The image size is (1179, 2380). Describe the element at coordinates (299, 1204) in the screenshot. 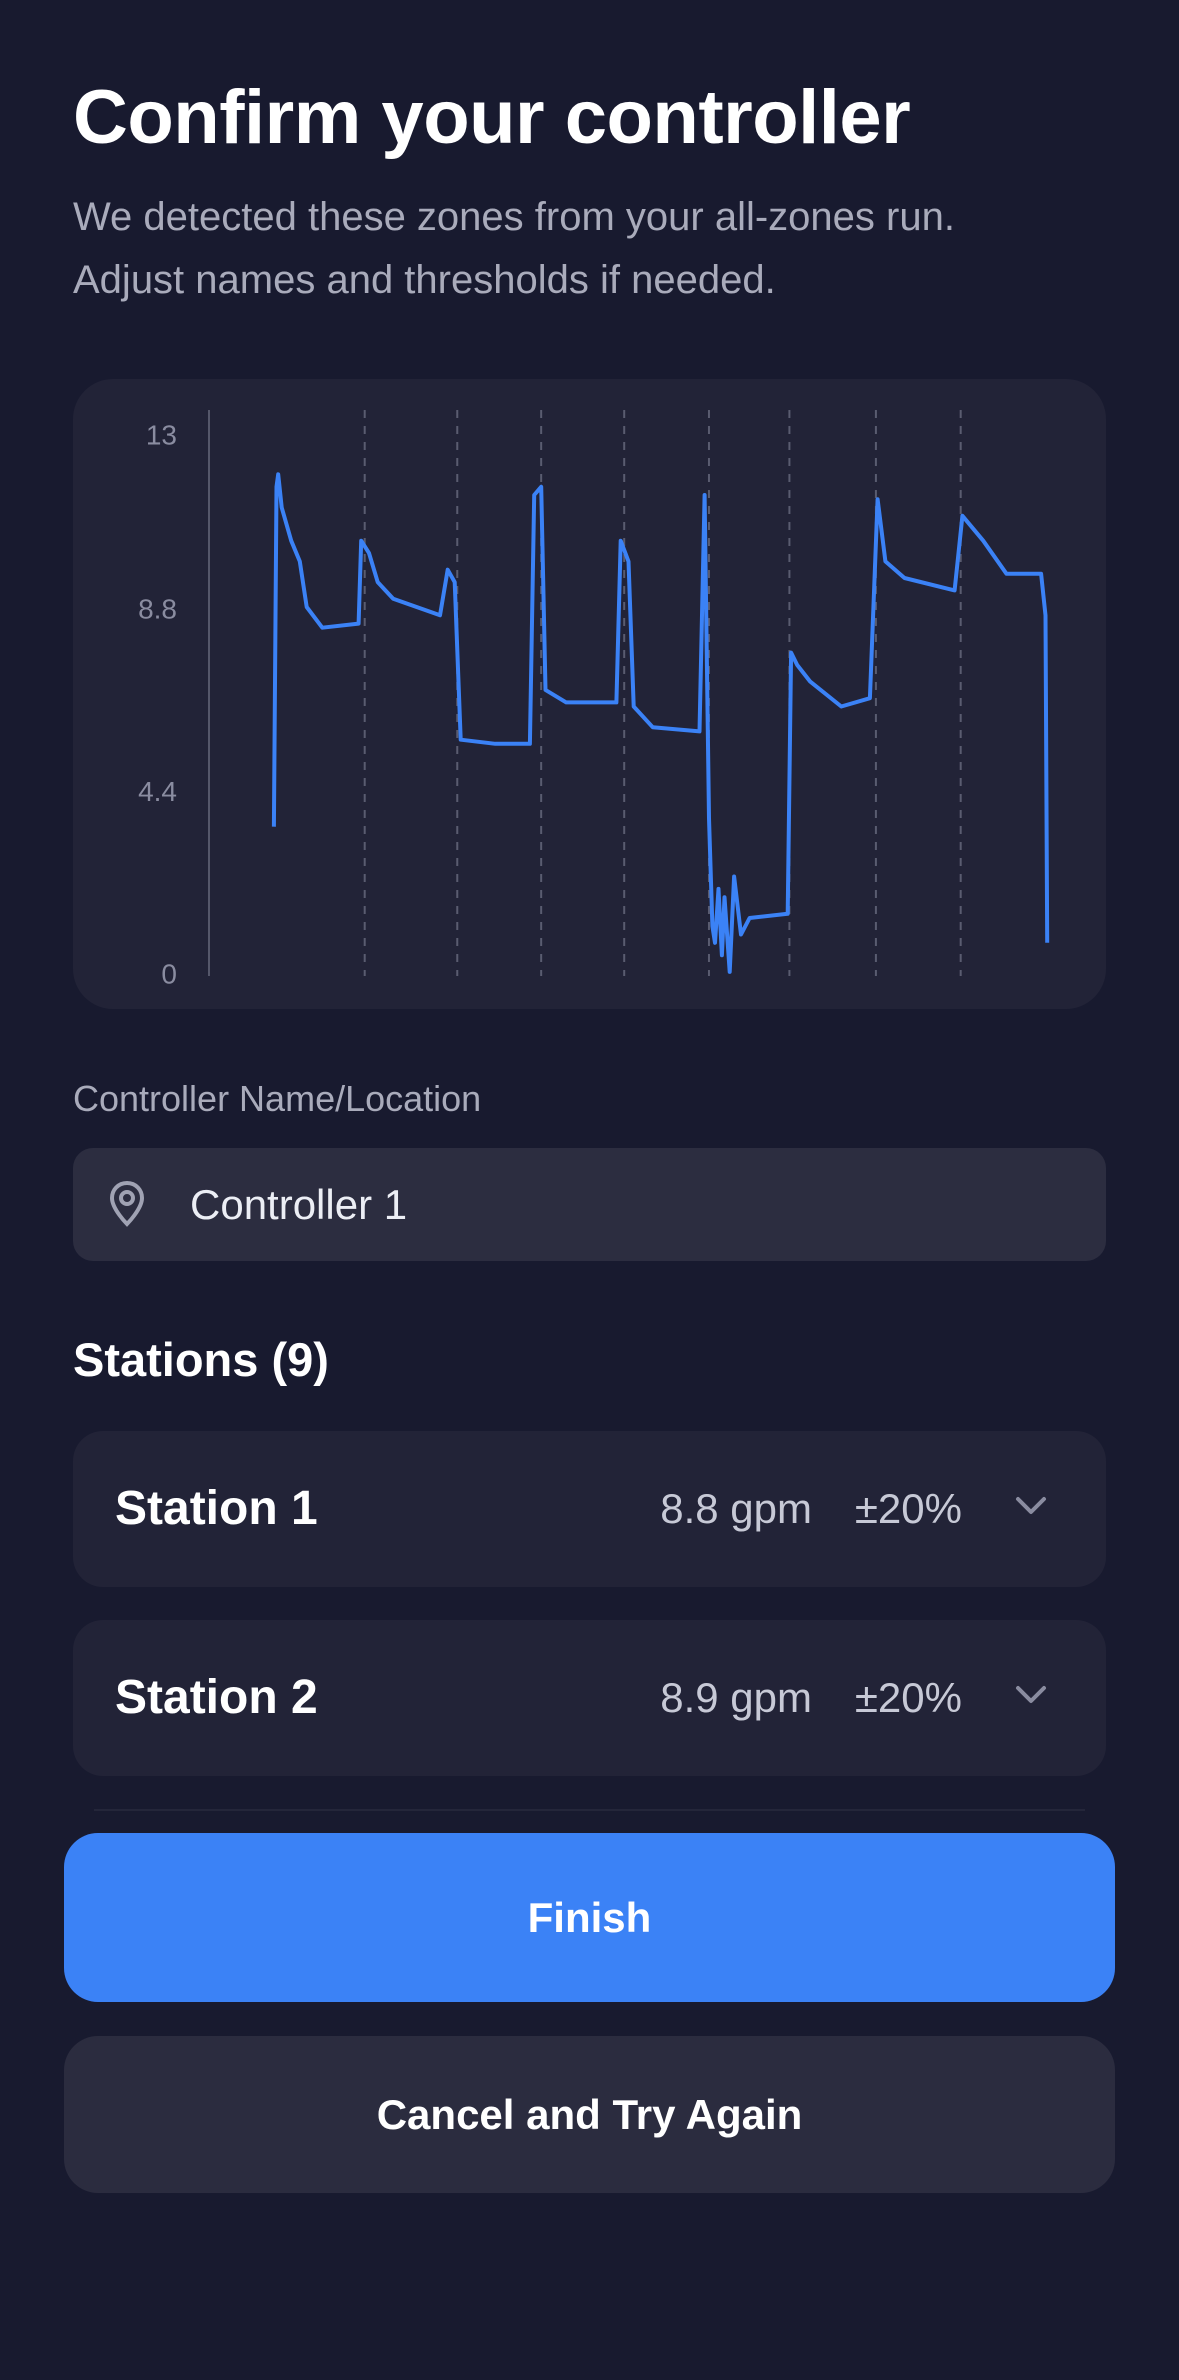

I see `input-value: Controller 1` at that location.